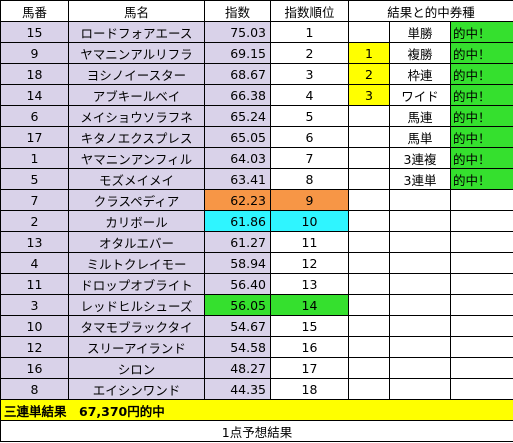 The width and height of the screenshot is (513, 443). I want to click on horse-name-cell: オタルエバー, so click(136, 242).